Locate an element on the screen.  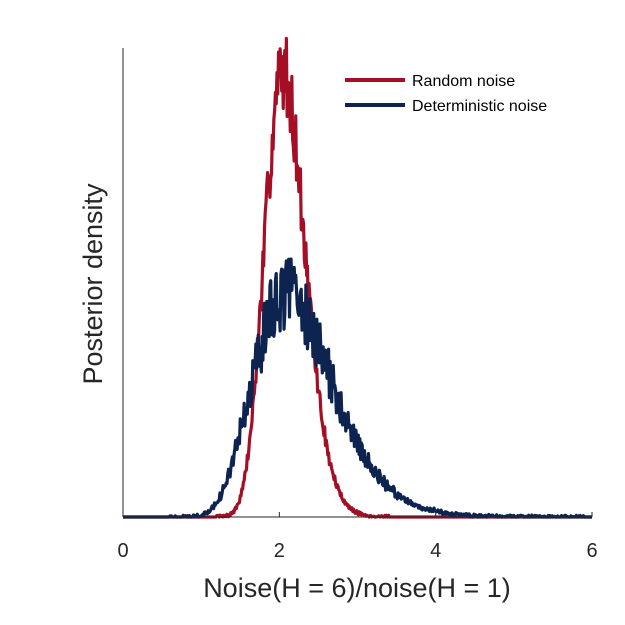
x-ticks: 0 2 4 6 is located at coordinates (357, 537).